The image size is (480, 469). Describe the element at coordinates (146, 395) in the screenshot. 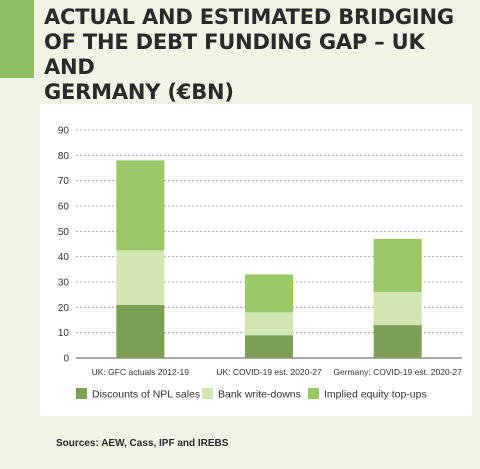

I see `legend-label-1: Discounts of NPL sales` at that location.